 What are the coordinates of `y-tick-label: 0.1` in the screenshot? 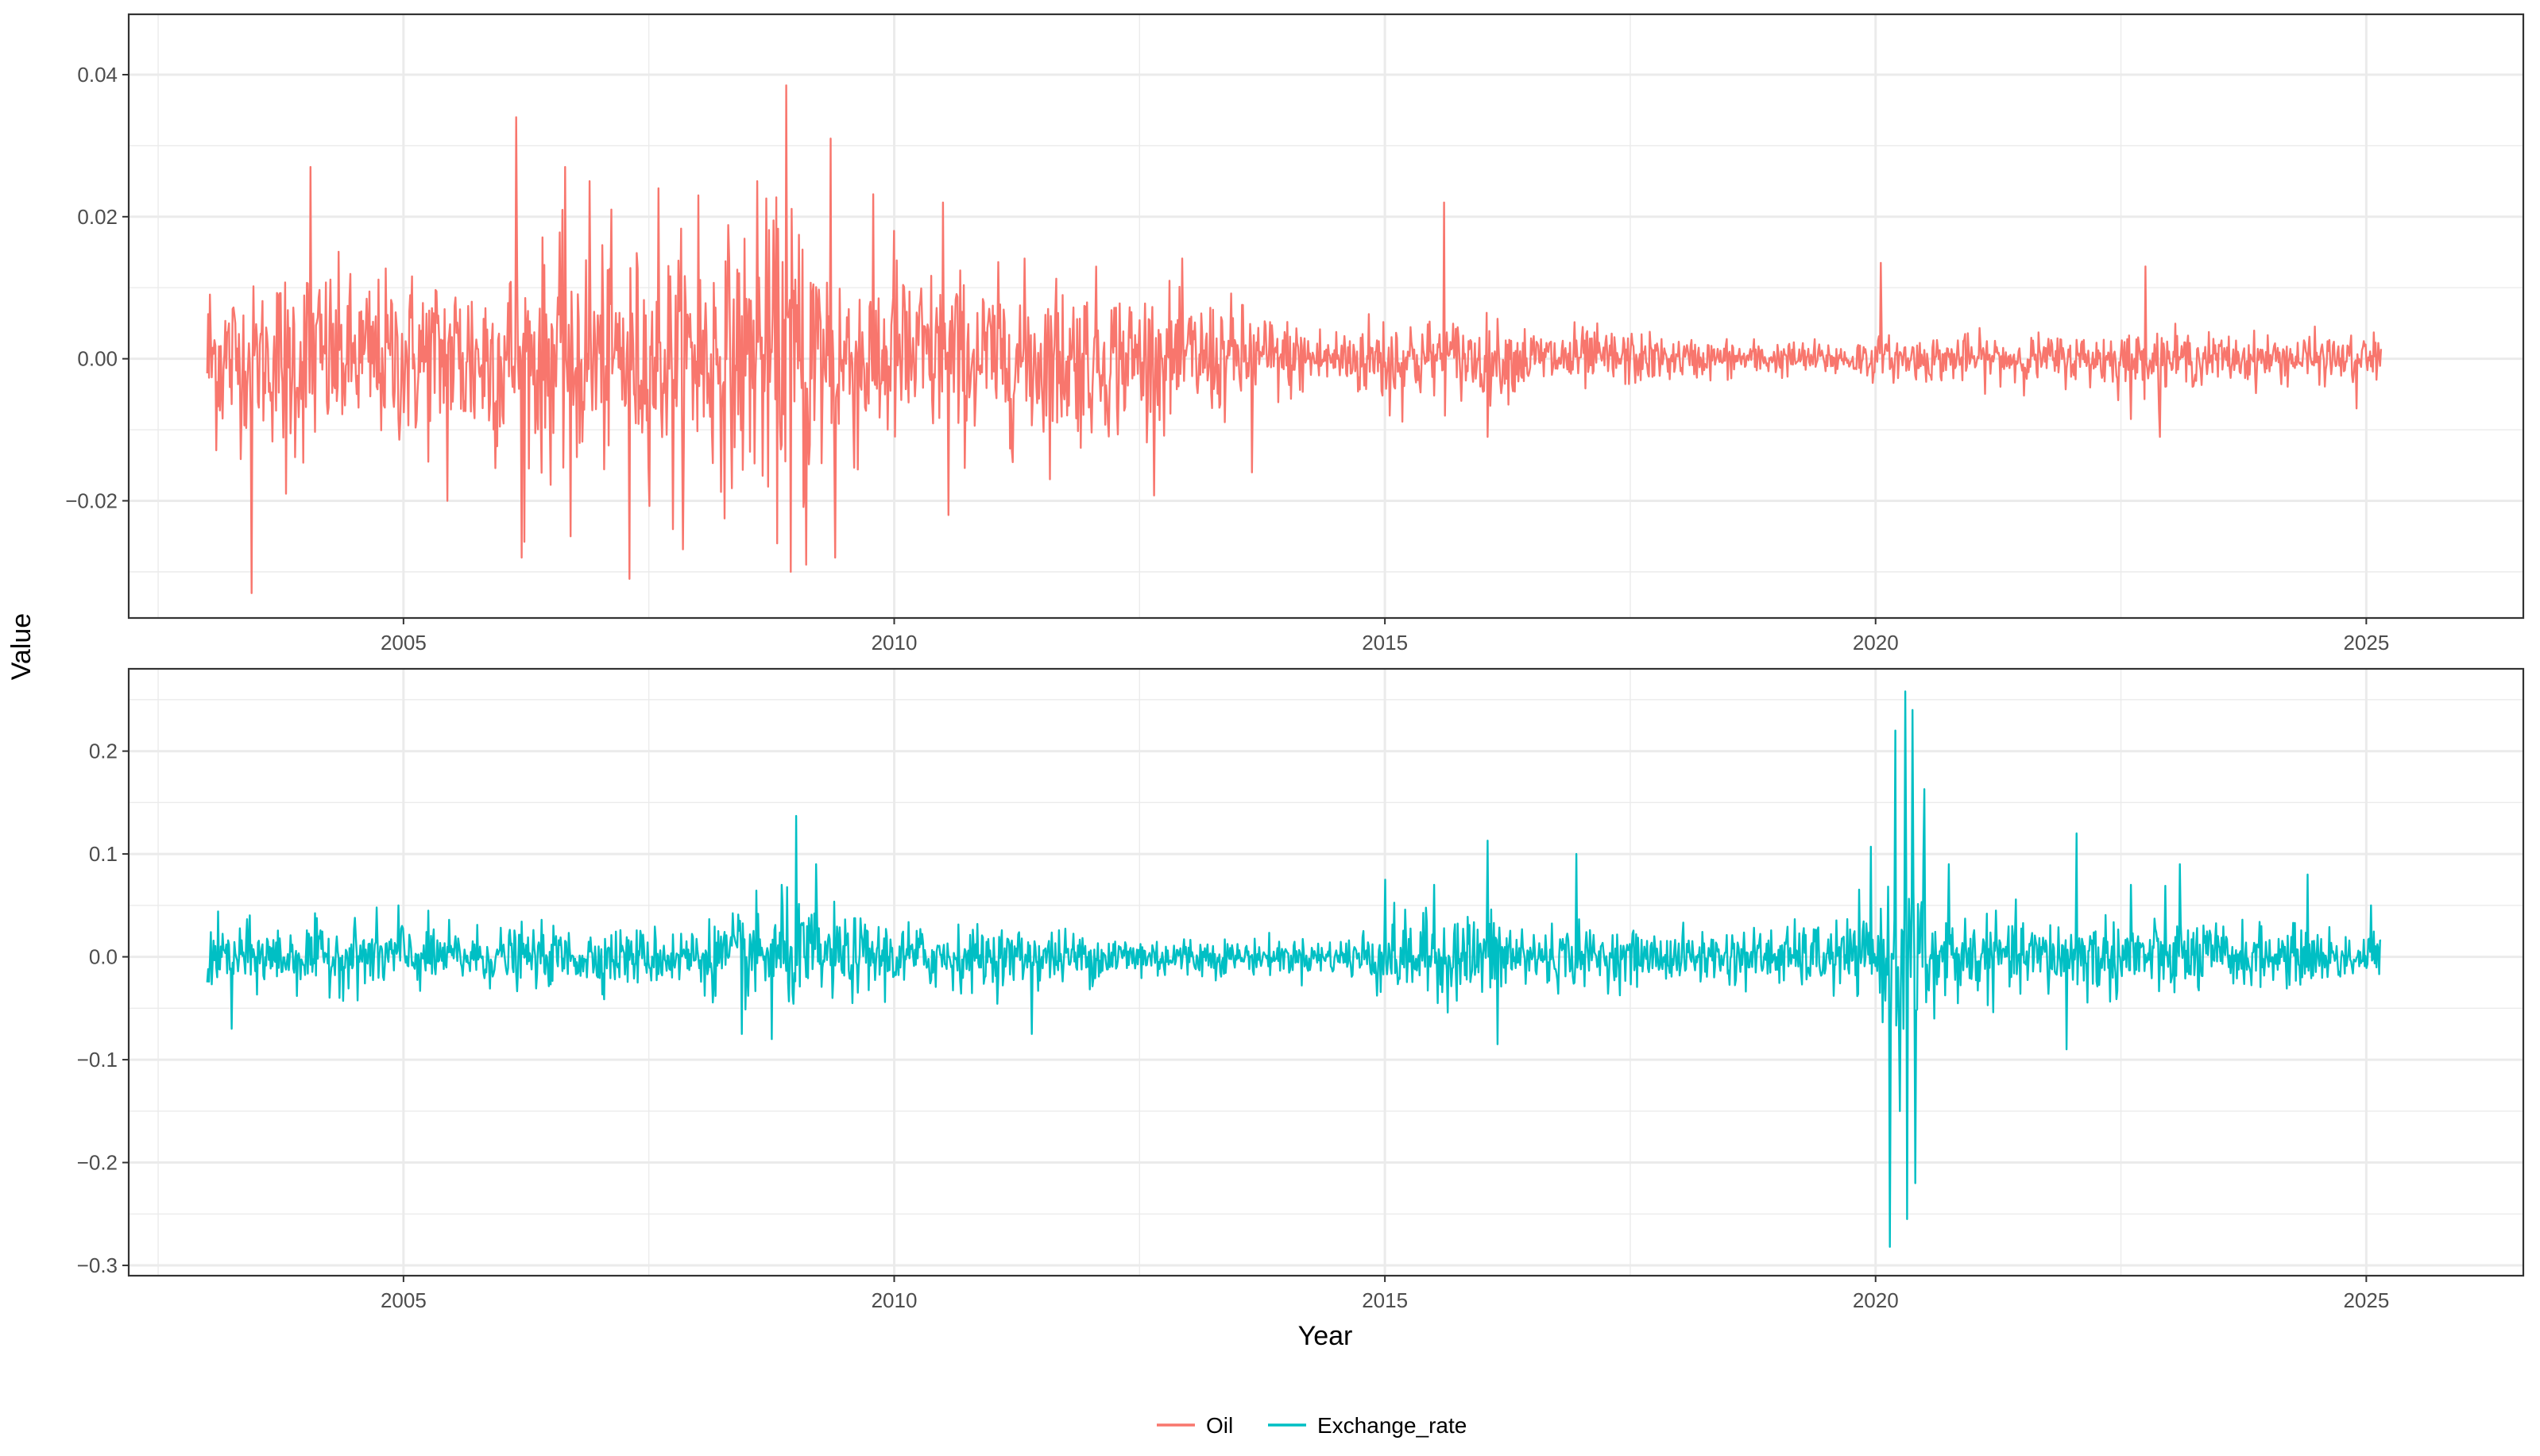 It's located at (103, 854).